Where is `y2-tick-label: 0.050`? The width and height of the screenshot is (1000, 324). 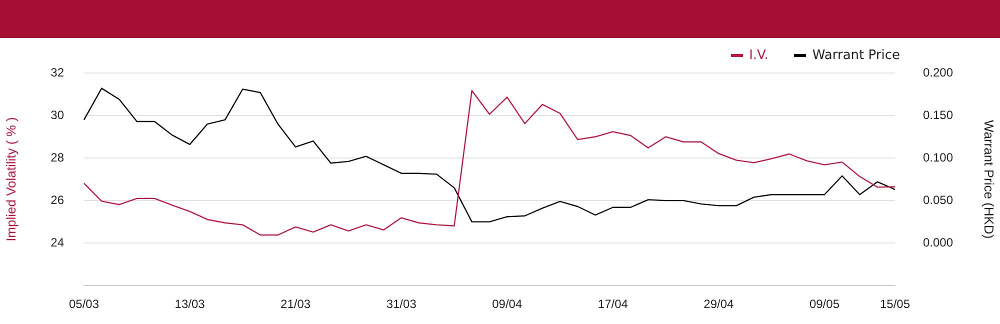 y2-tick-label: 0.050 is located at coordinates (938, 199).